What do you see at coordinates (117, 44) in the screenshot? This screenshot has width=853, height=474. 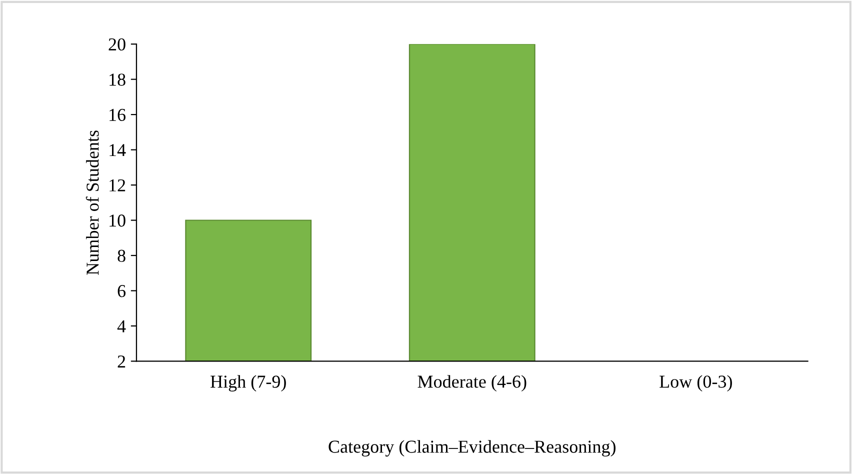 I see `y-tick-label: 20` at bounding box center [117, 44].